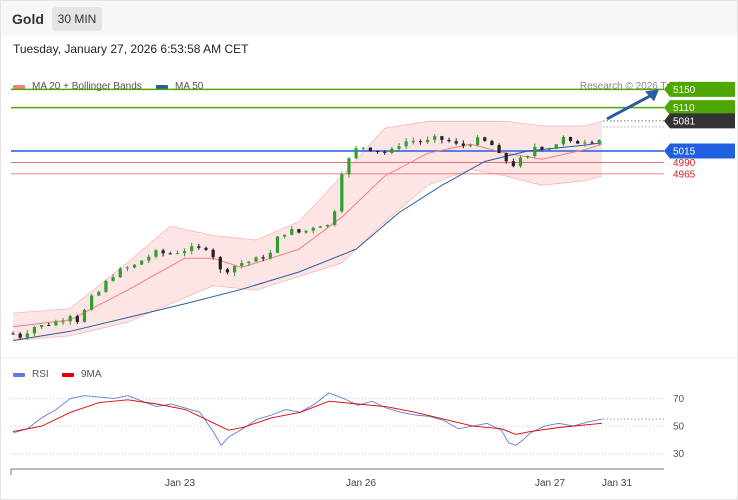  I want to click on rsi-tick-label-50: 50, so click(679, 427).